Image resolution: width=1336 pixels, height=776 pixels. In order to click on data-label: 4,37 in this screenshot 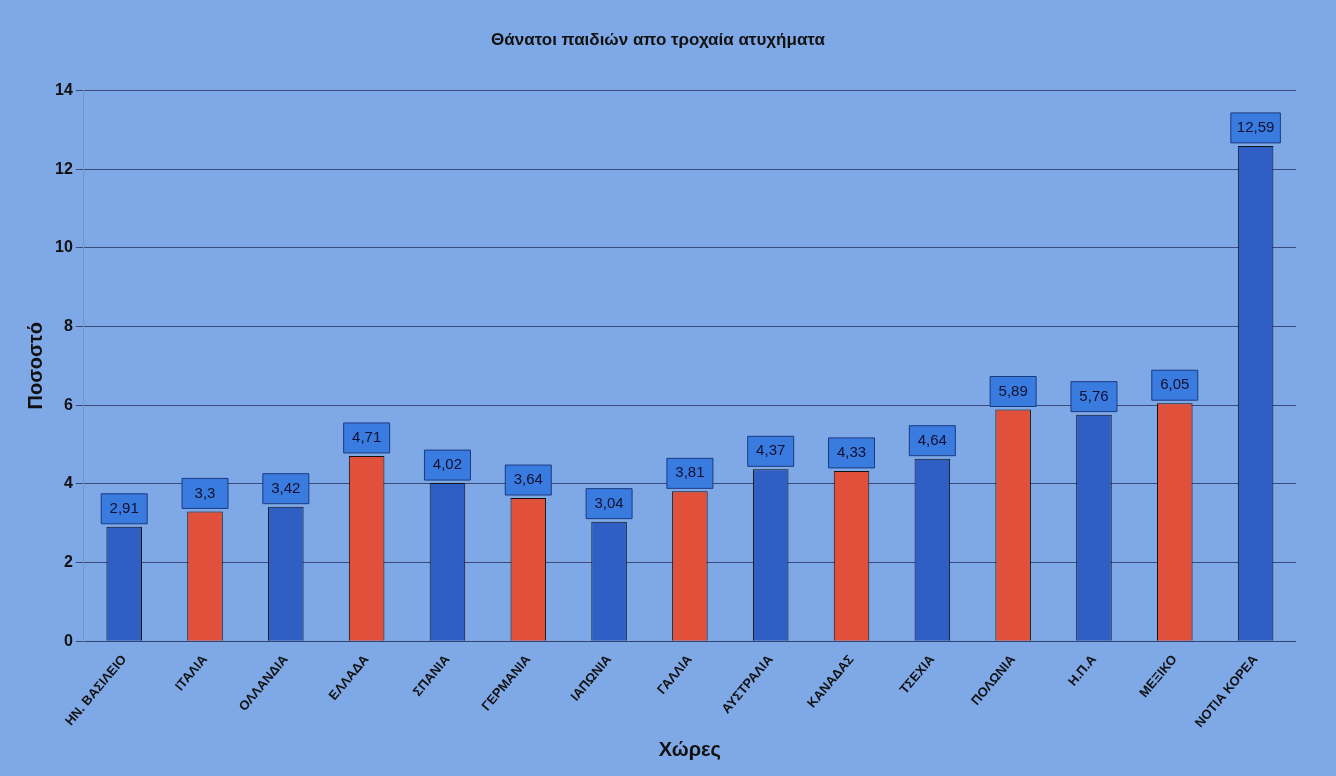, I will do `click(771, 450)`.